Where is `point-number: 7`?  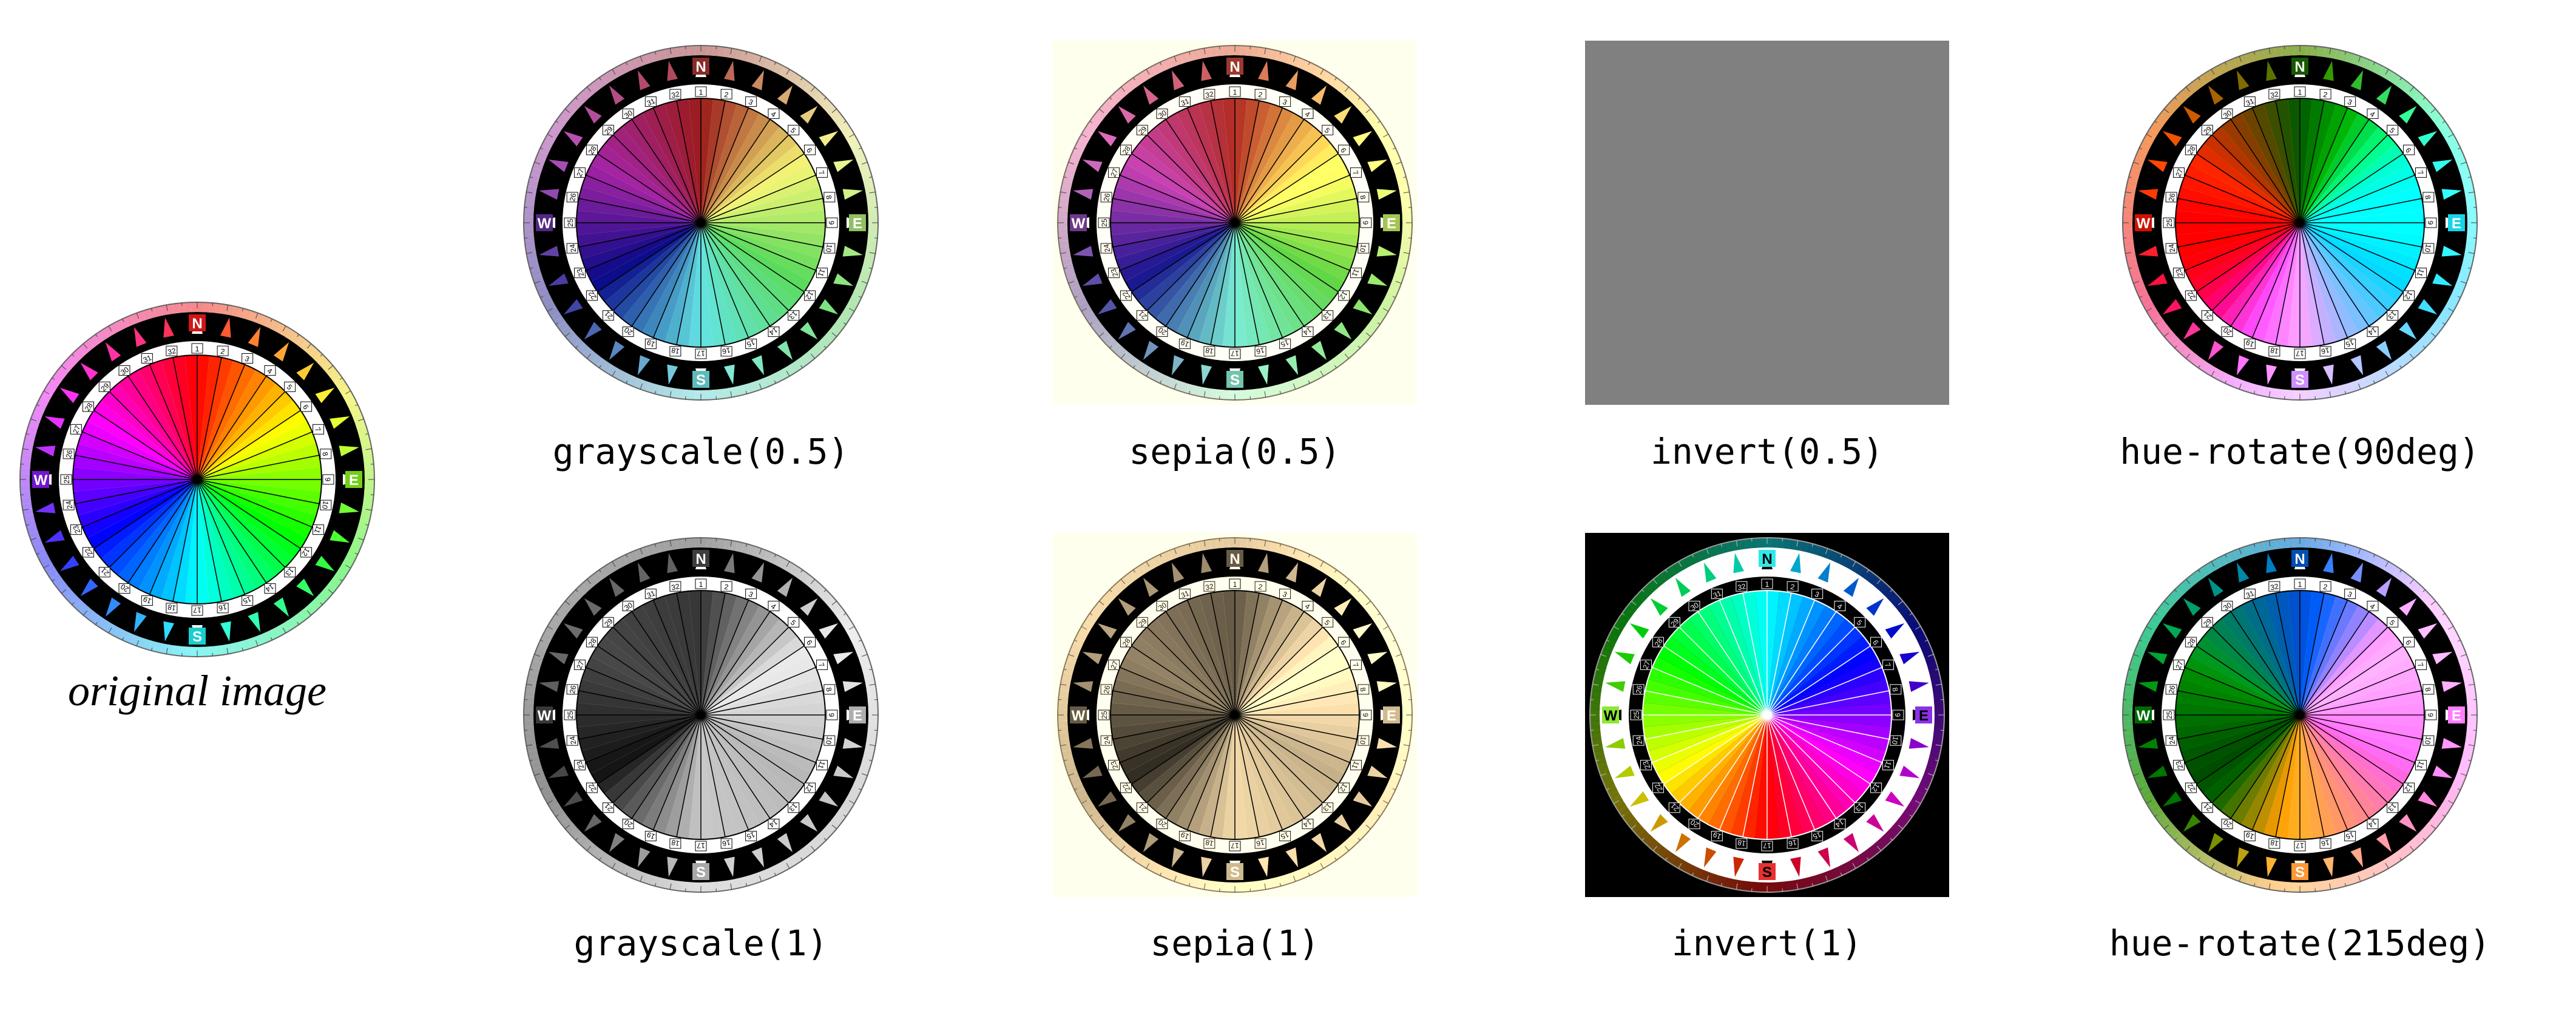 point-number: 7 is located at coordinates (1888, 665).